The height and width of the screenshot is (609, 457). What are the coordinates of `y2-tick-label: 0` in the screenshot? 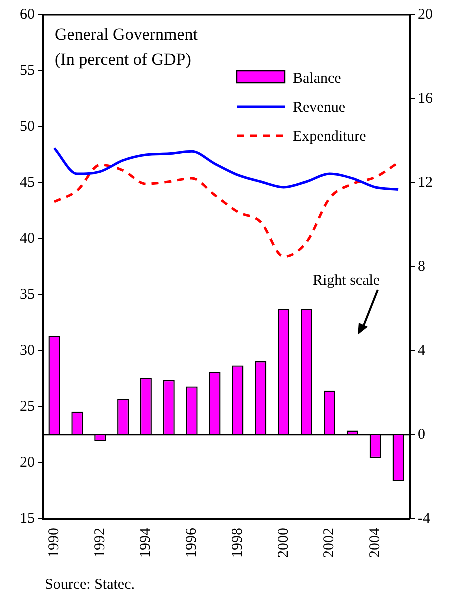 It's located at (422, 434).